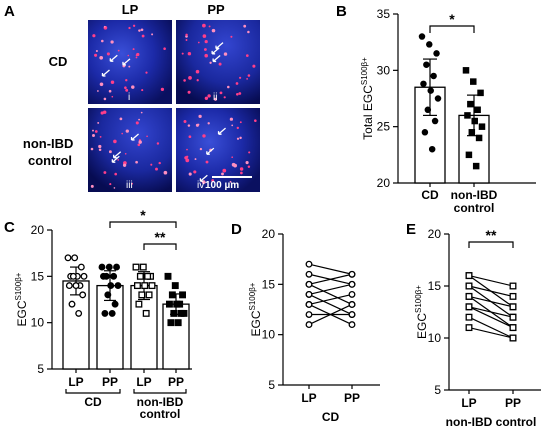  What do you see at coordinates (130, 62) in the screenshot?
I see `micrograph-tile-cd-lp` at bounding box center [130, 62].